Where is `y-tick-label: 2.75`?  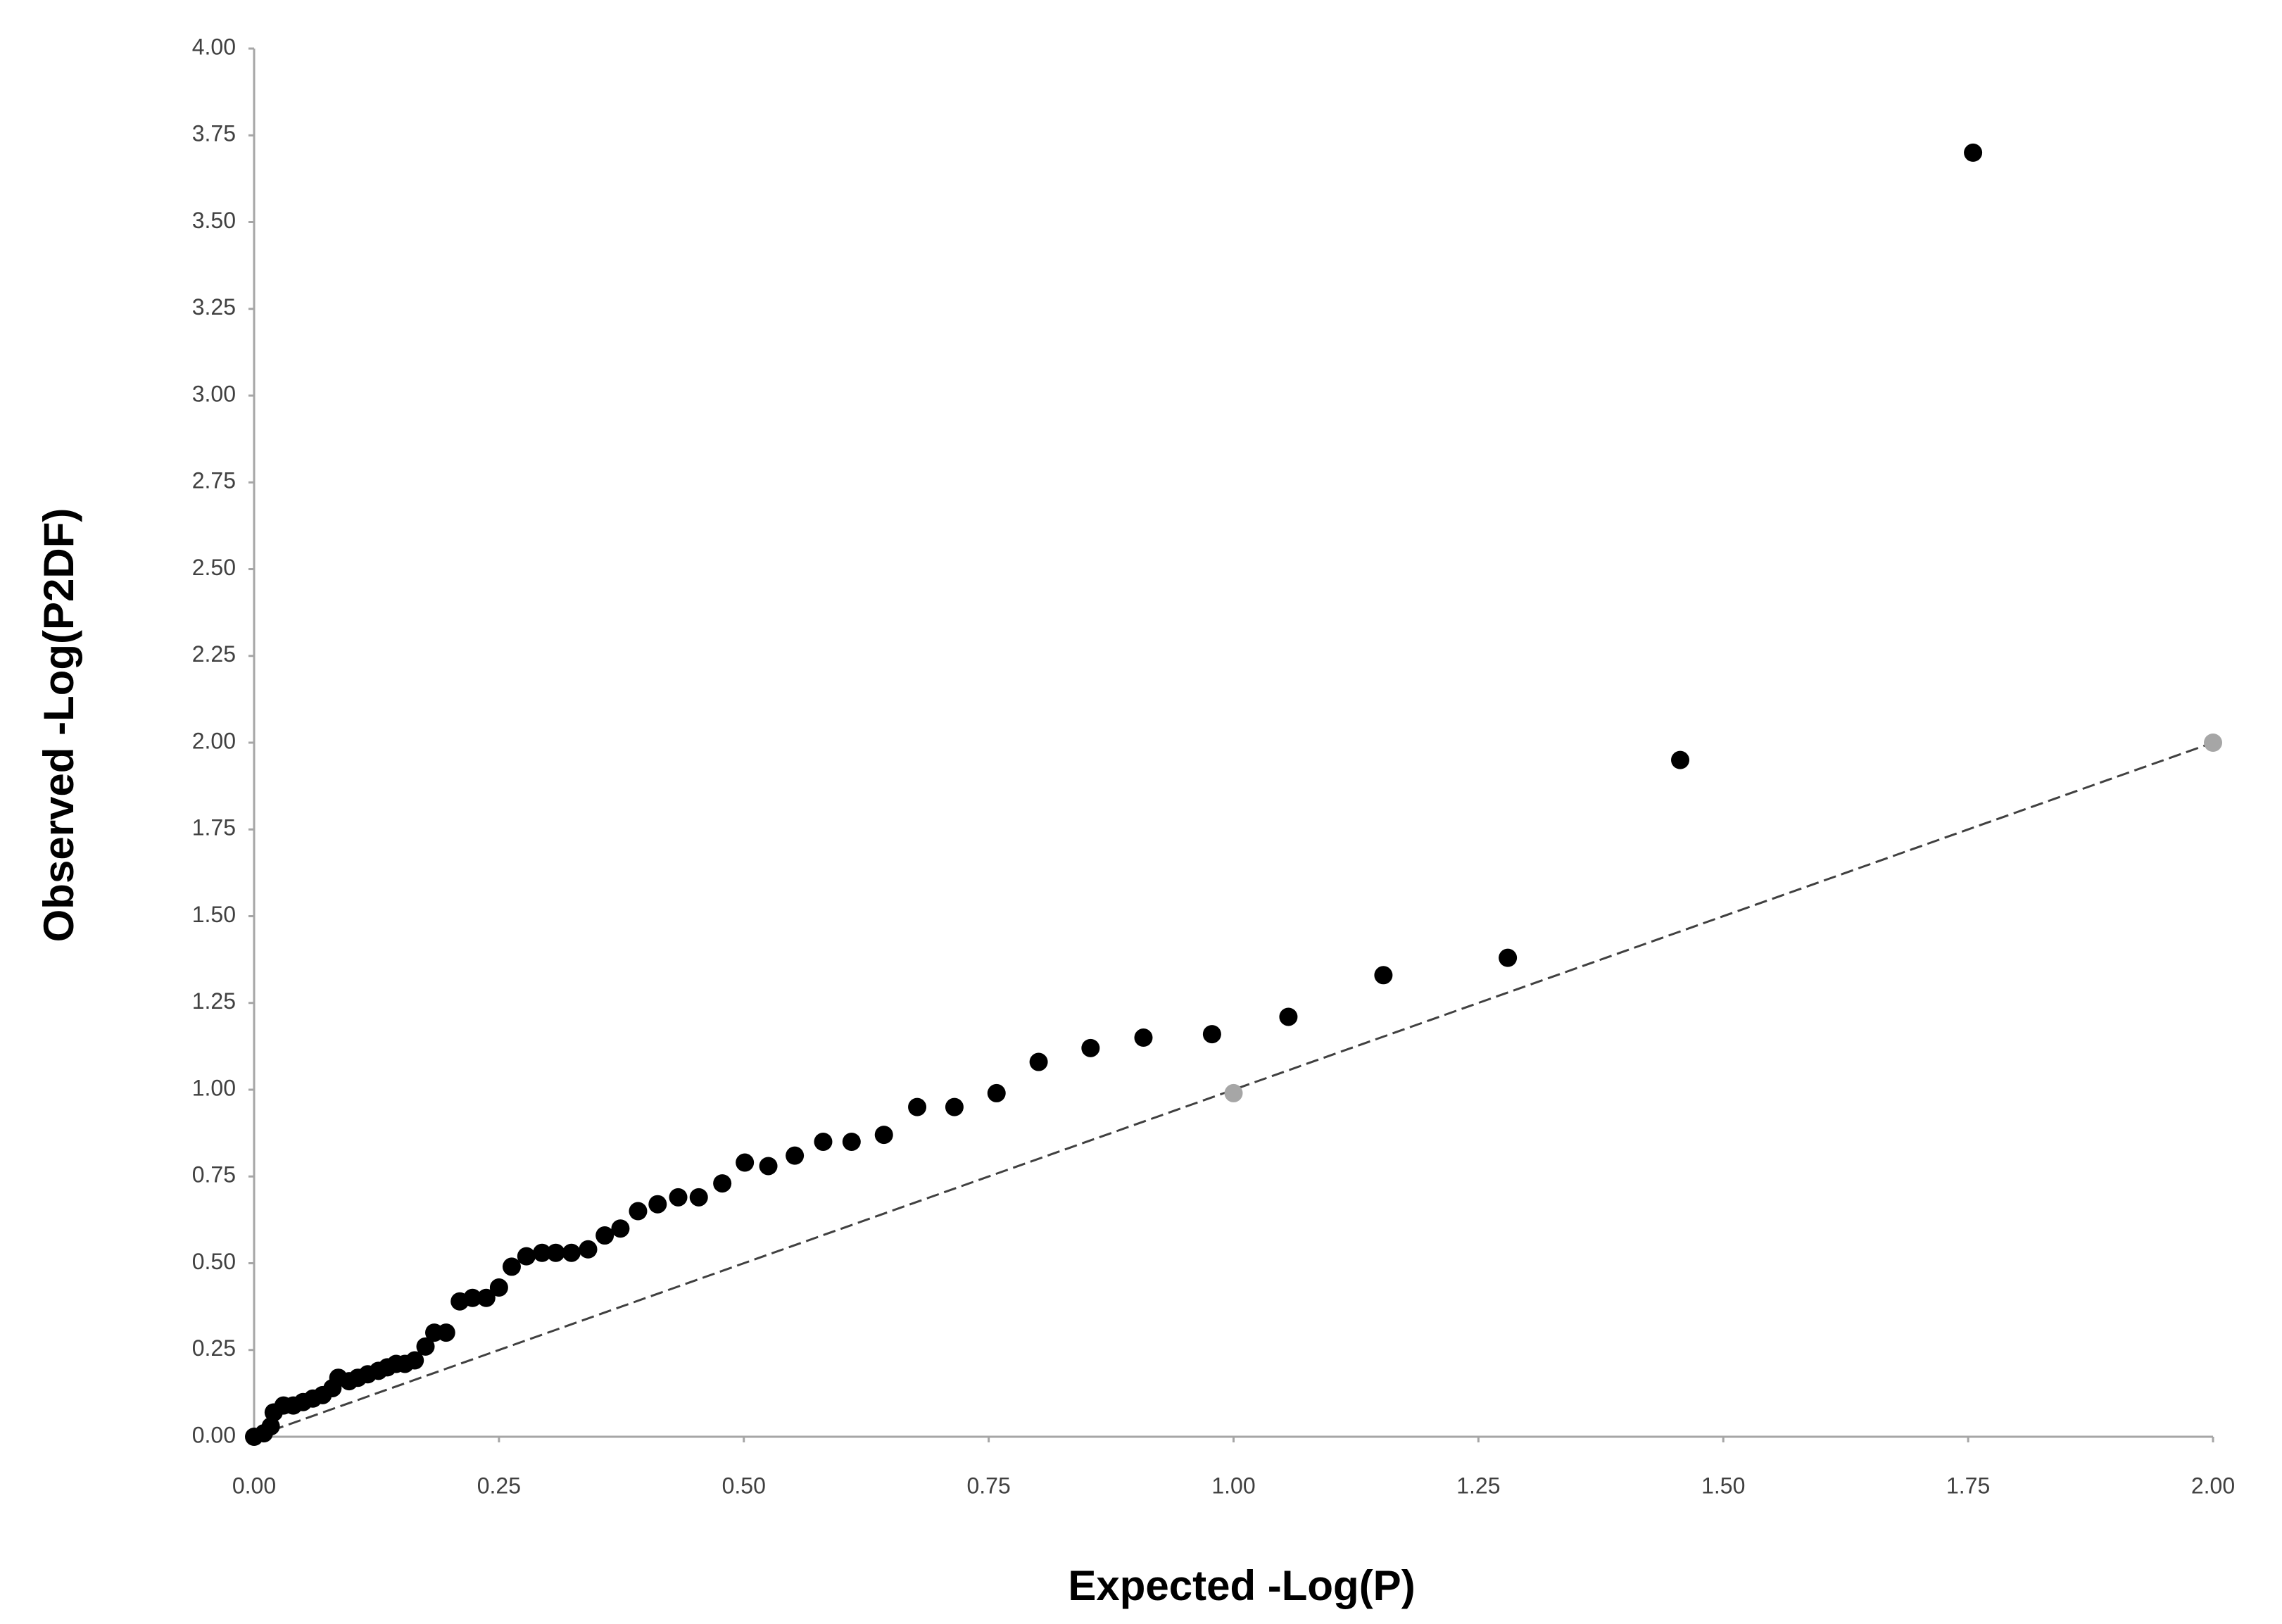 y-tick-label: 2.75 is located at coordinates (214, 481).